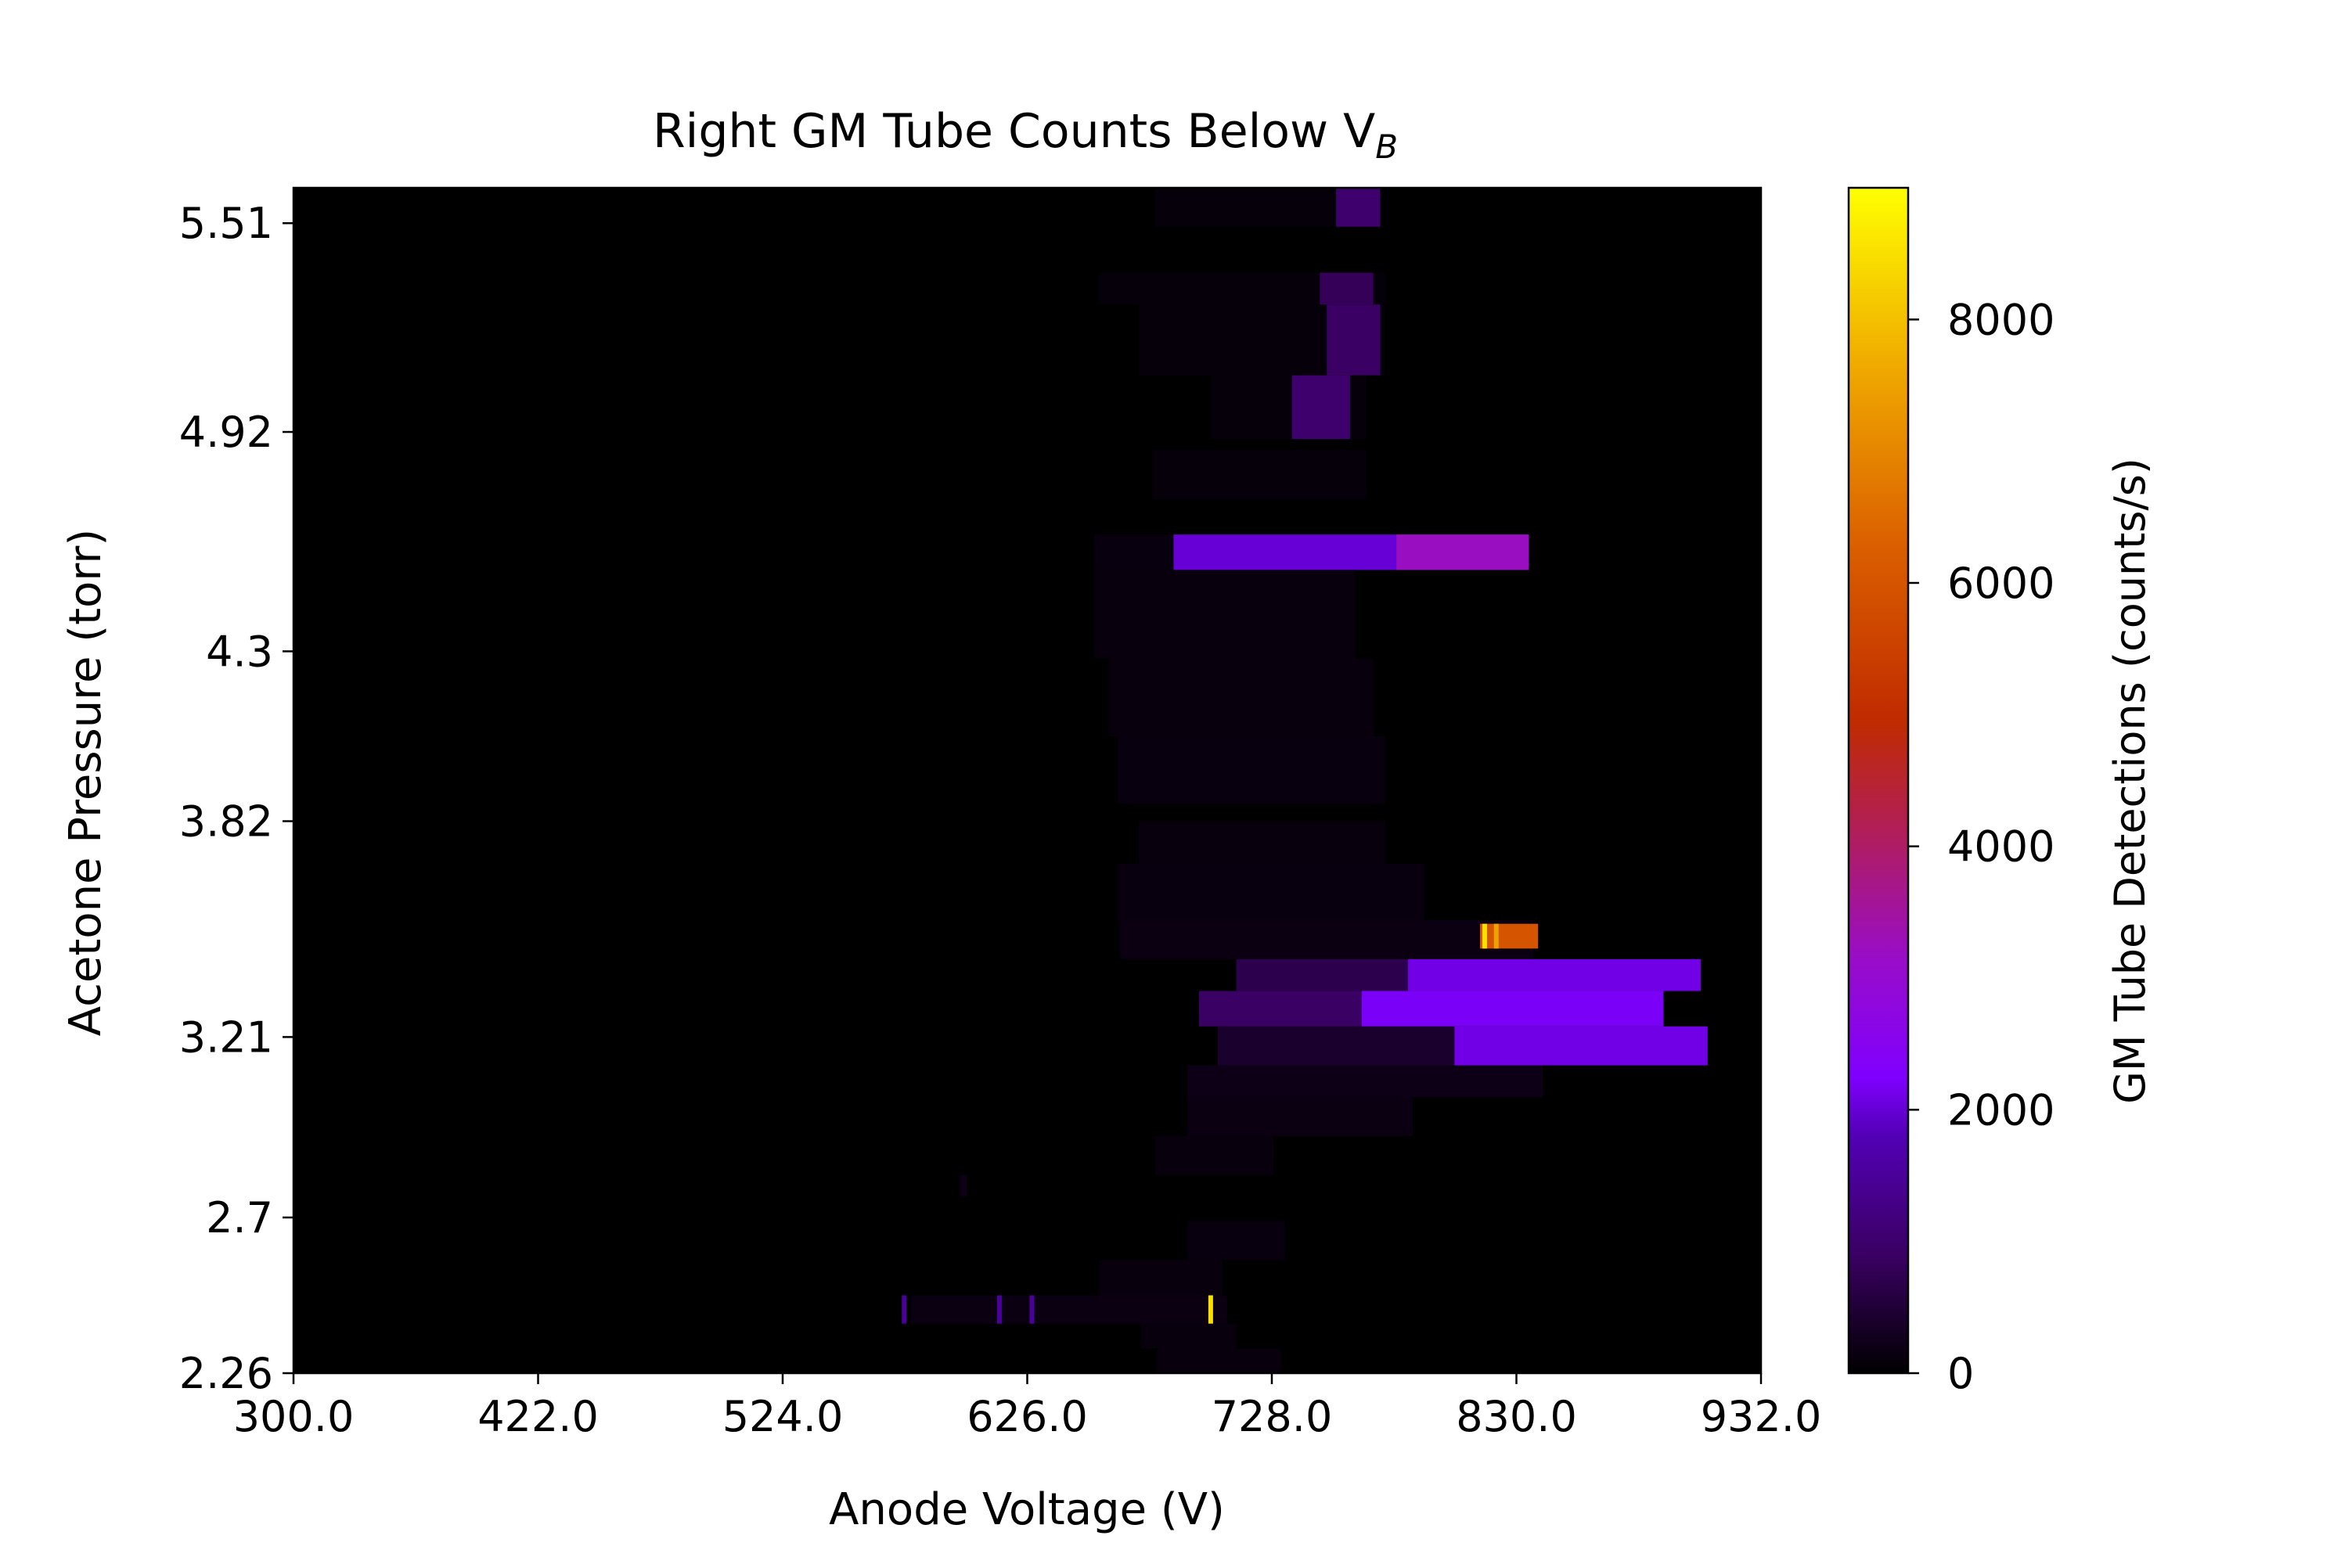 The width and height of the screenshot is (2348, 1568). What do you see at coordinates (1272, 1416) in the screenshot?
I see `x-tick-label: 728.0` at bounding box center [1272, 1416].